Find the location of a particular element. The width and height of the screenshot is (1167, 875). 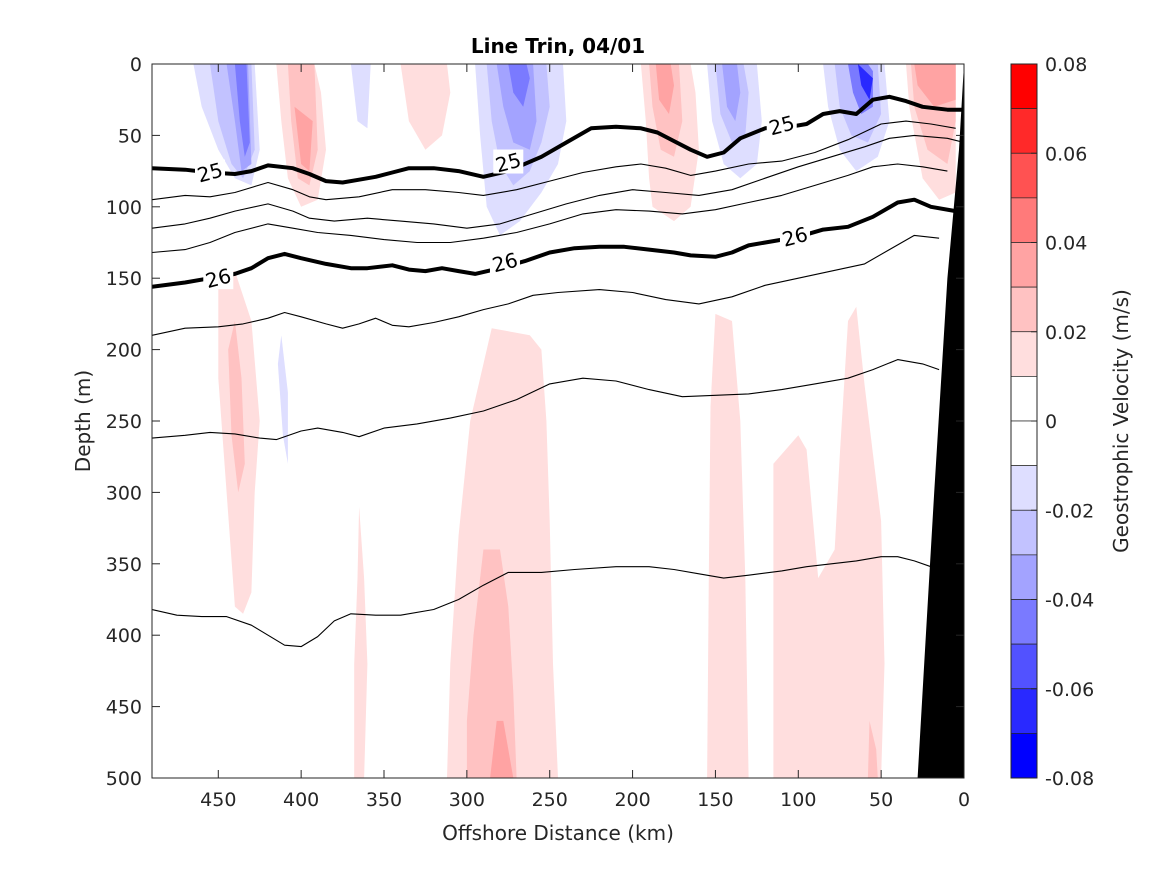

x-tick-label: 0 is located at coordinates (964, 800).